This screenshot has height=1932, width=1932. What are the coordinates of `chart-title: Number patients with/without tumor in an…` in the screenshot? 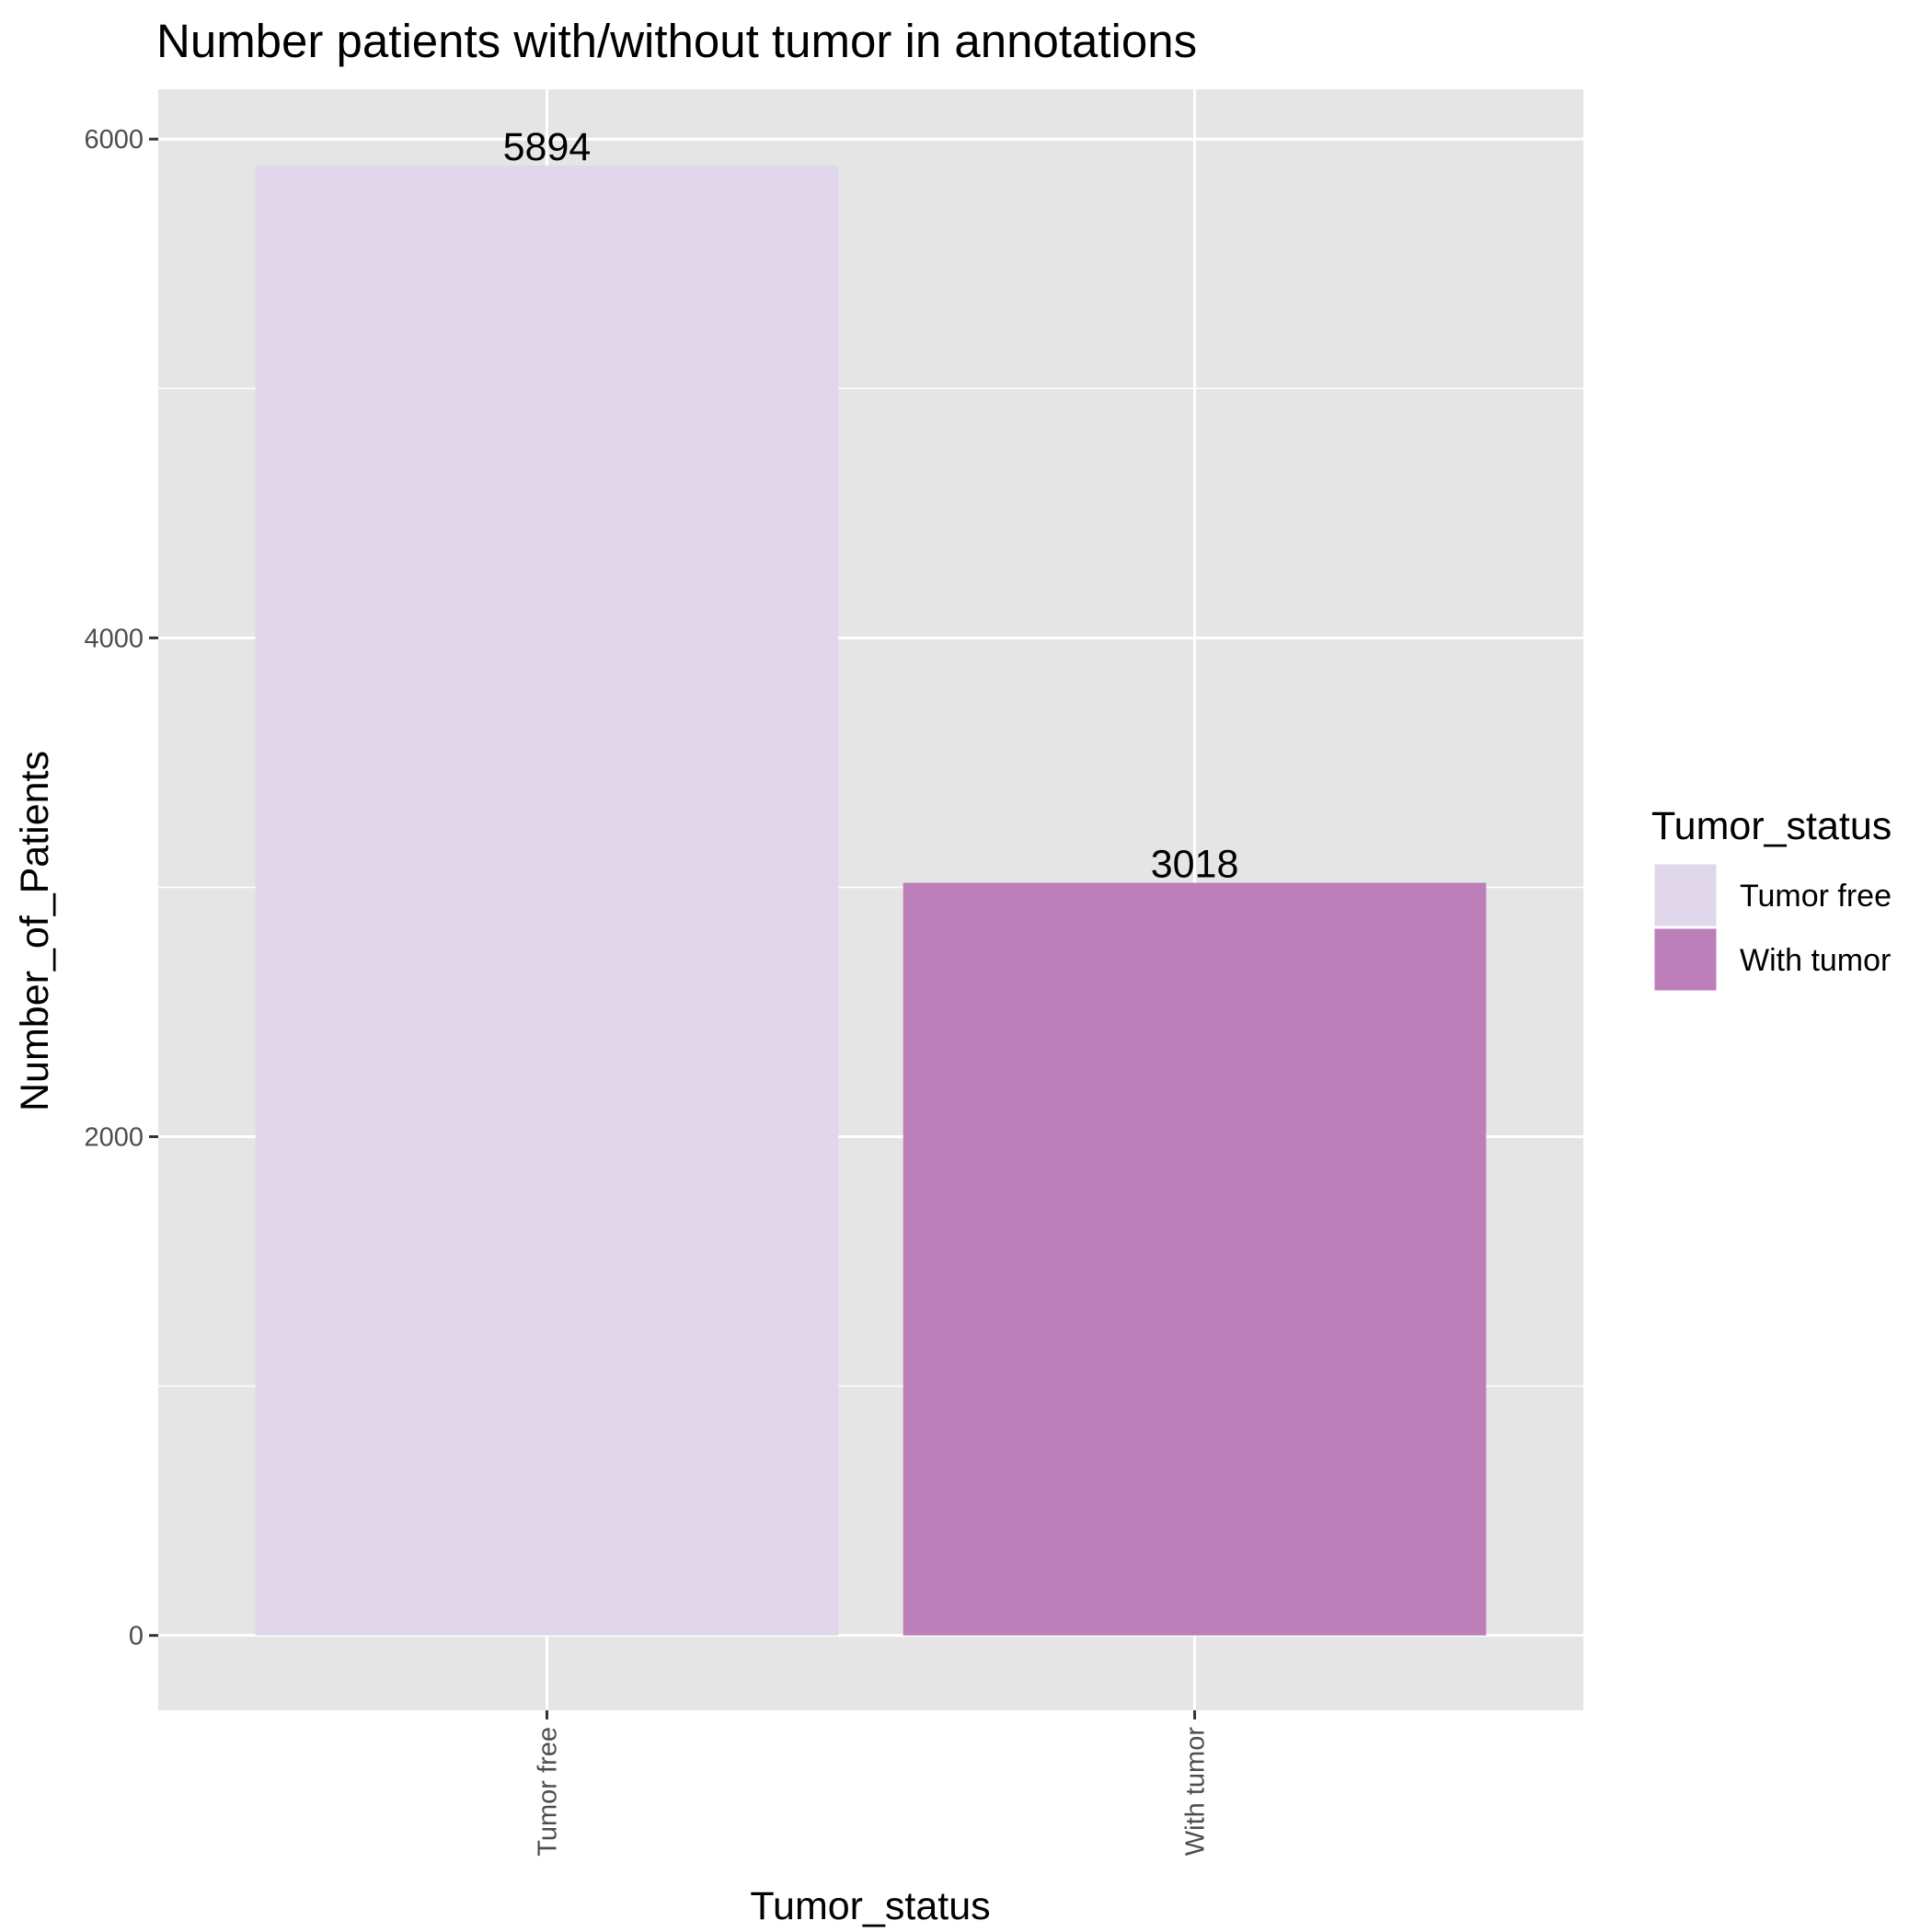 It's located at (676, 41).